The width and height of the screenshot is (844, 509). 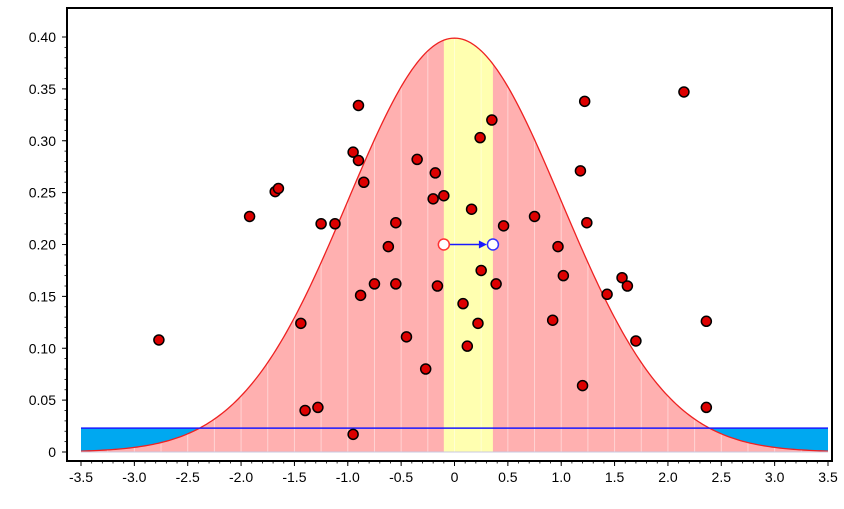 What do you see at coordinates (42, 245) in the screenshot?
I see `y-tick-label: 0.20` at bounding box center [42, 245].